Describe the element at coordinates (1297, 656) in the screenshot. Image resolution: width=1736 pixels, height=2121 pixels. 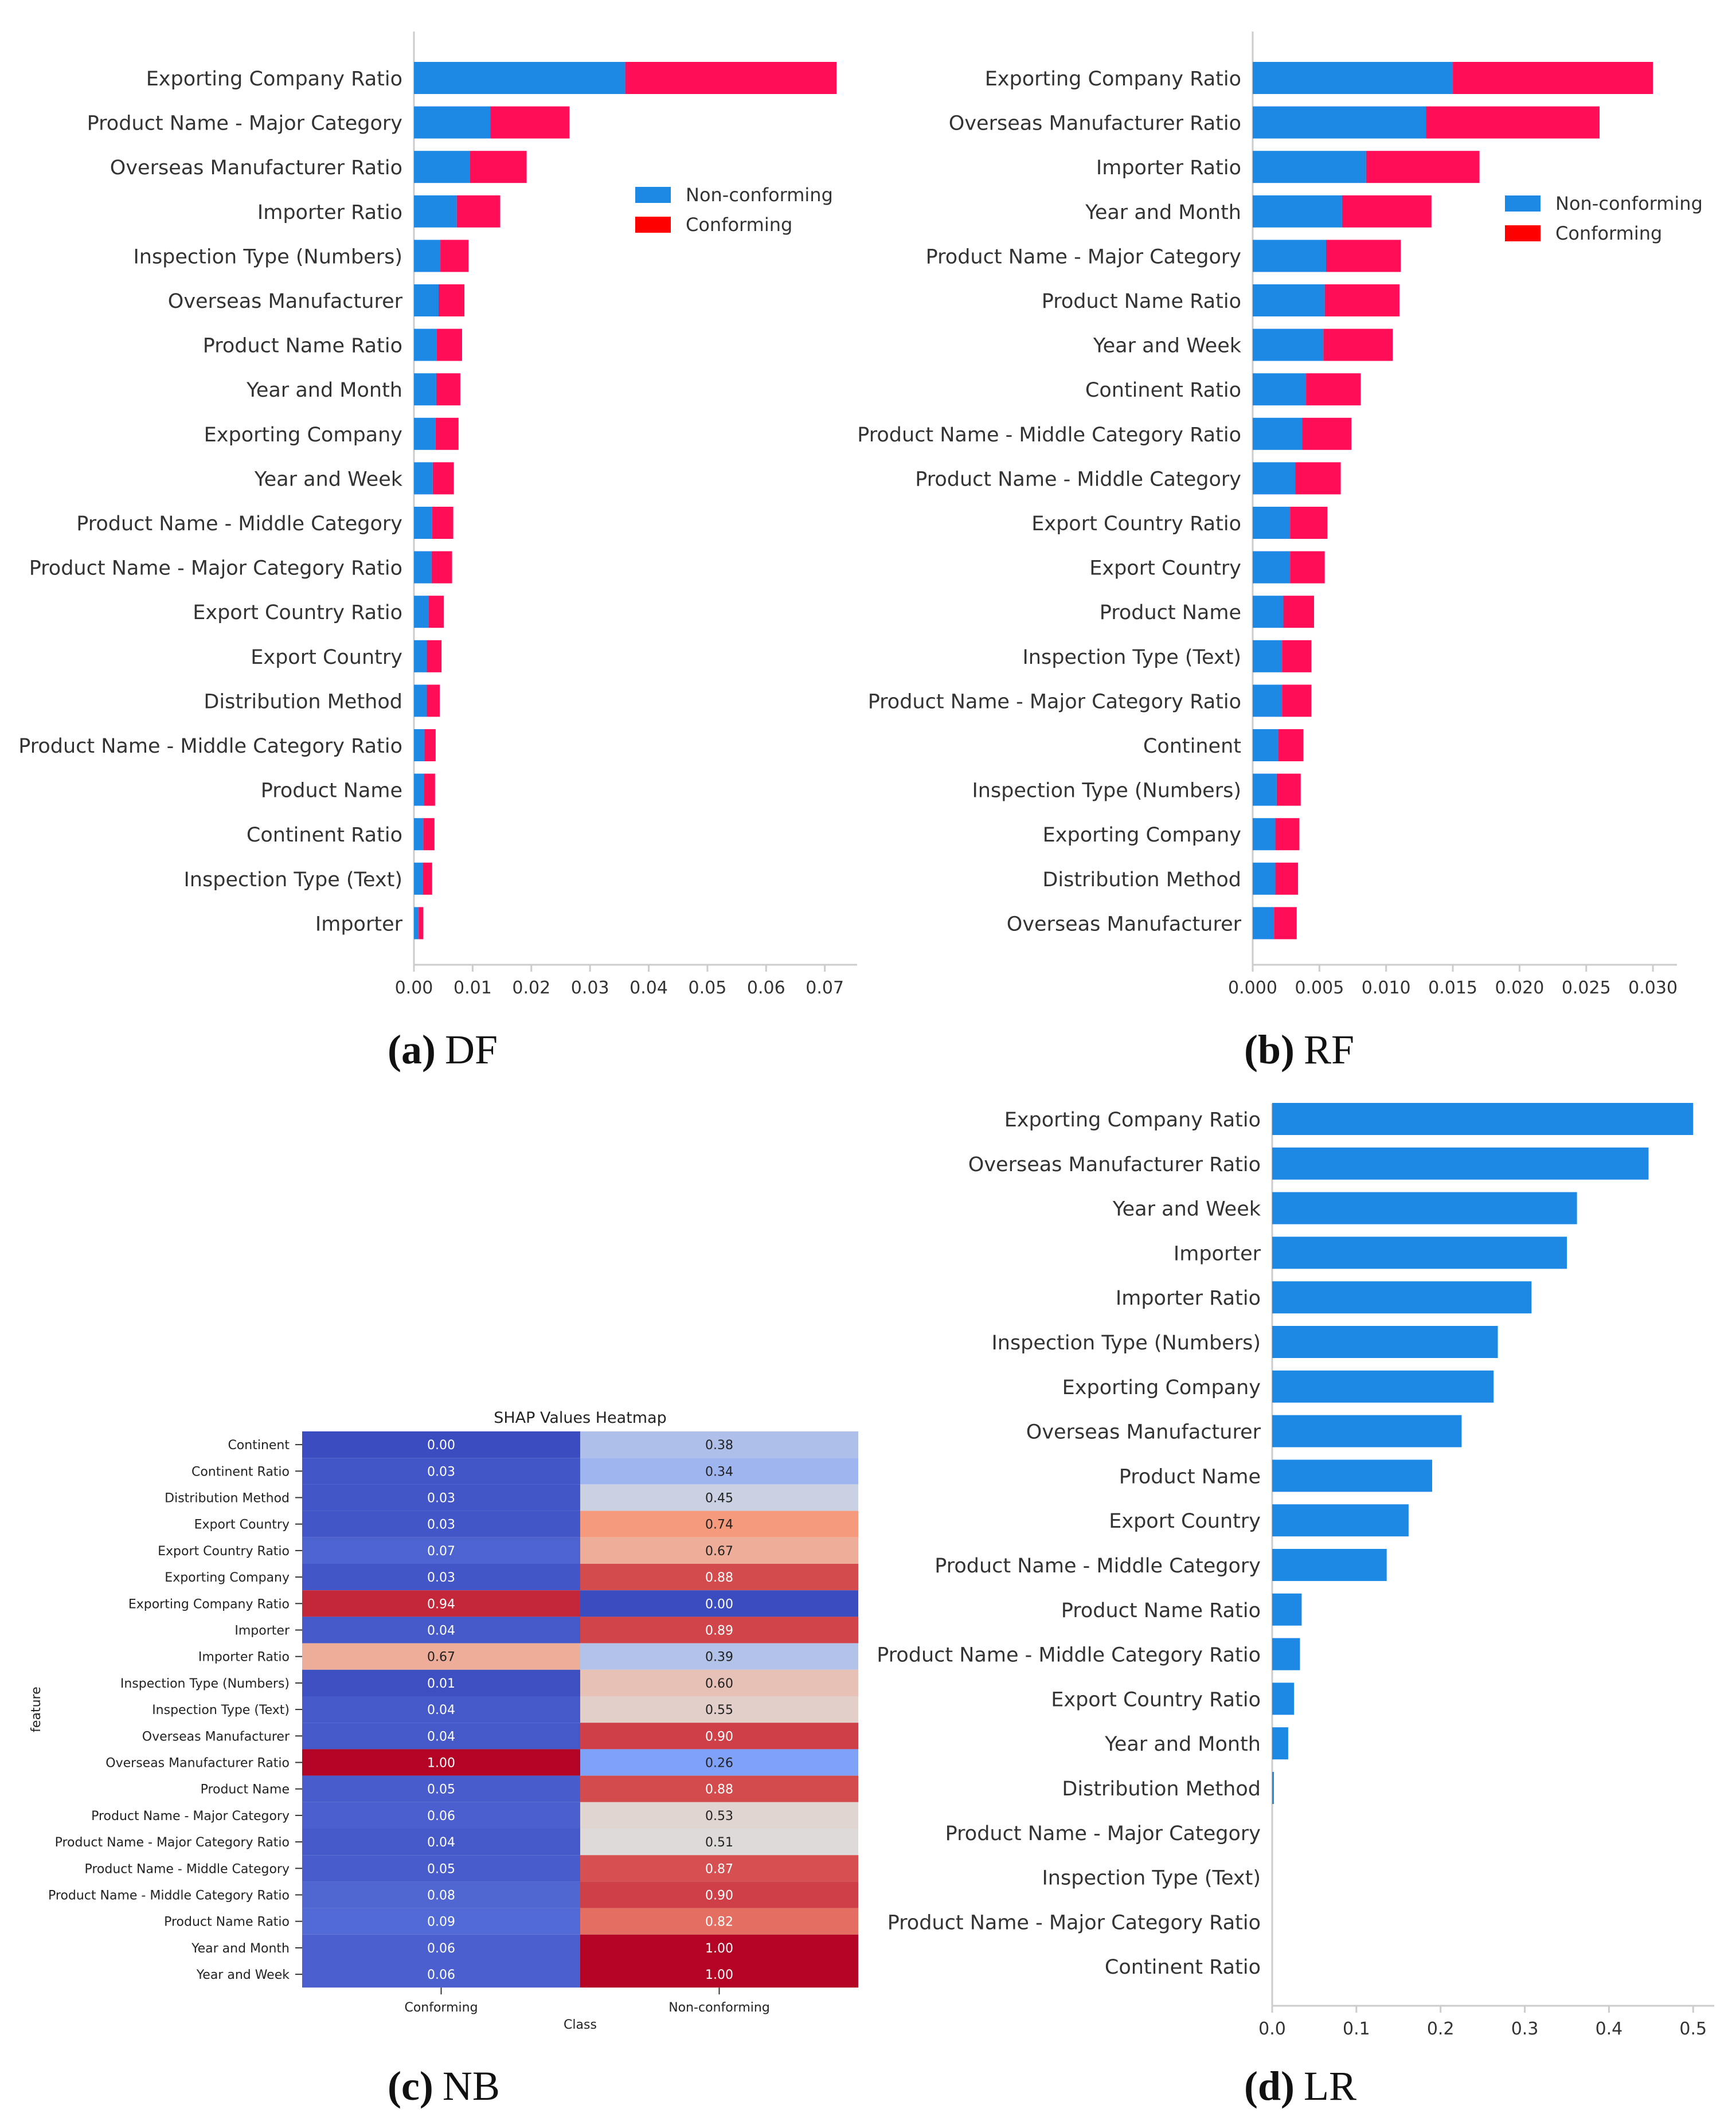
I see `bar-conforming-inspection-type-text` at that location.